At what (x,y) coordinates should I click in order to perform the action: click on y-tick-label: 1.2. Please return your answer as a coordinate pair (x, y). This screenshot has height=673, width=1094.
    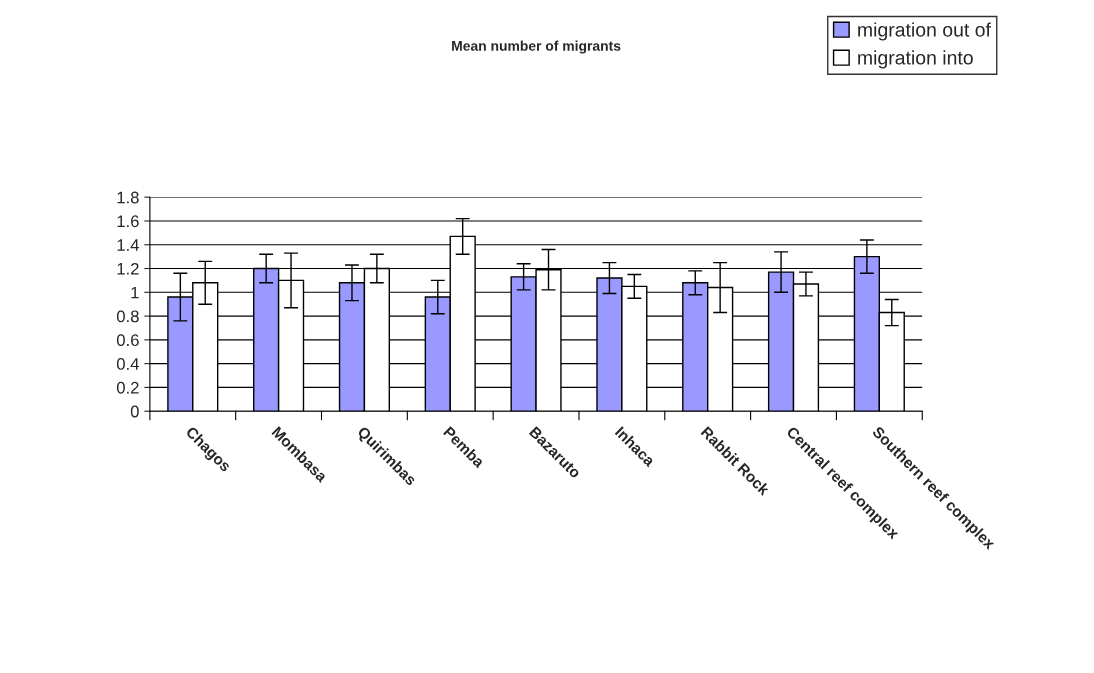
    Looking at the image, I should click on (128, 268).